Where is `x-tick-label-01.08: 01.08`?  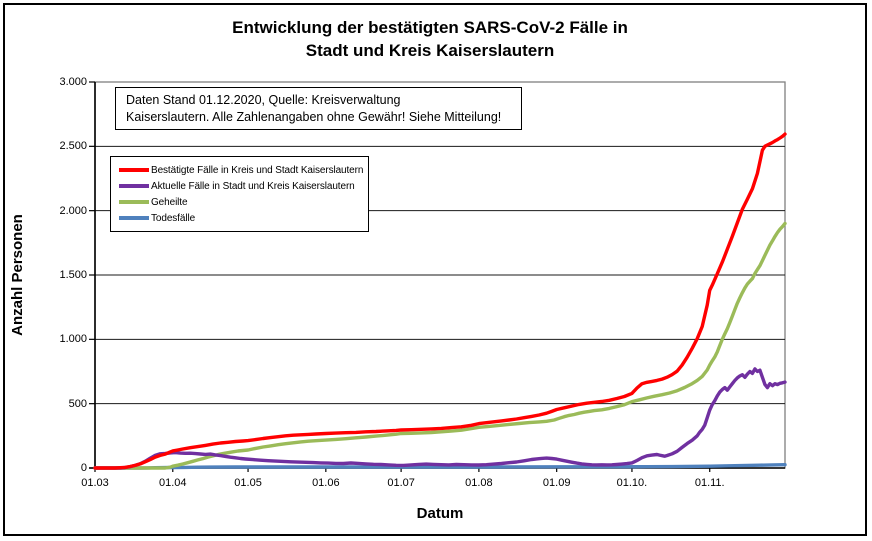 x-tick-label-01.08: 01.08 is located at coordinates (479, 483).